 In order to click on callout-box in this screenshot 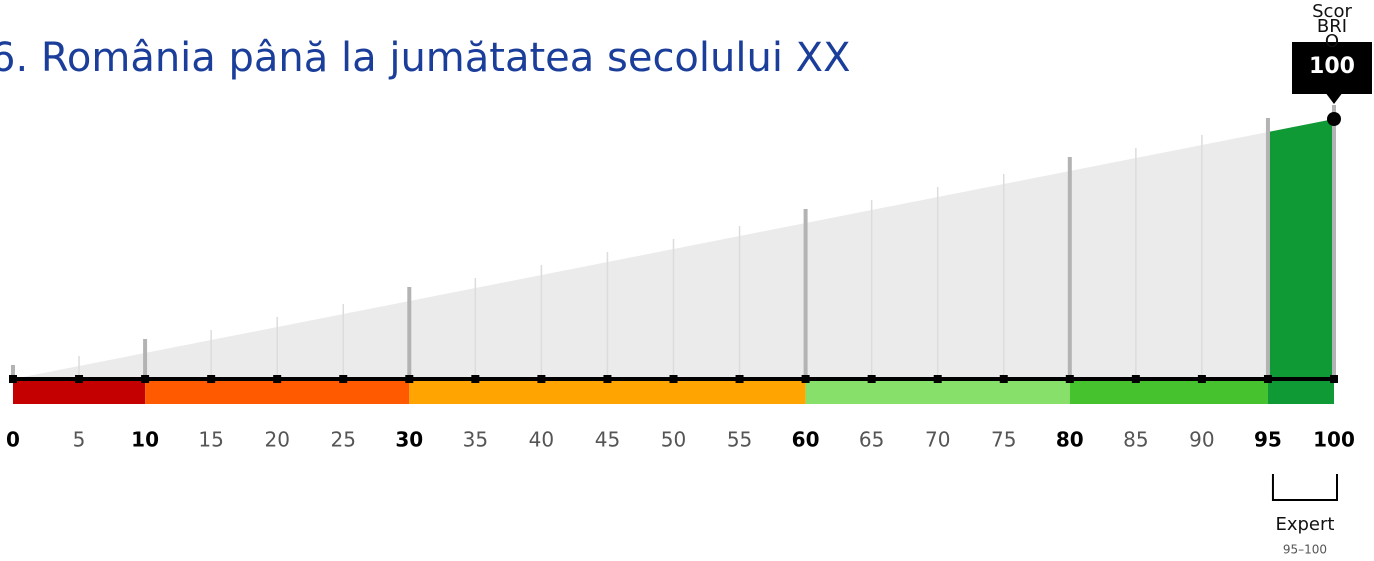, I will do `click(1332, 68)`.